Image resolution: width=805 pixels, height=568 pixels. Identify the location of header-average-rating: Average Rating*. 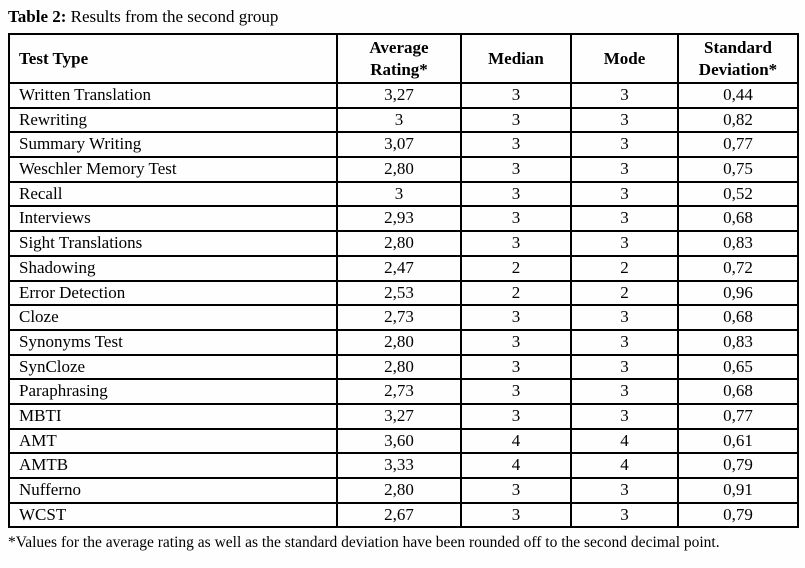
(399, 58).